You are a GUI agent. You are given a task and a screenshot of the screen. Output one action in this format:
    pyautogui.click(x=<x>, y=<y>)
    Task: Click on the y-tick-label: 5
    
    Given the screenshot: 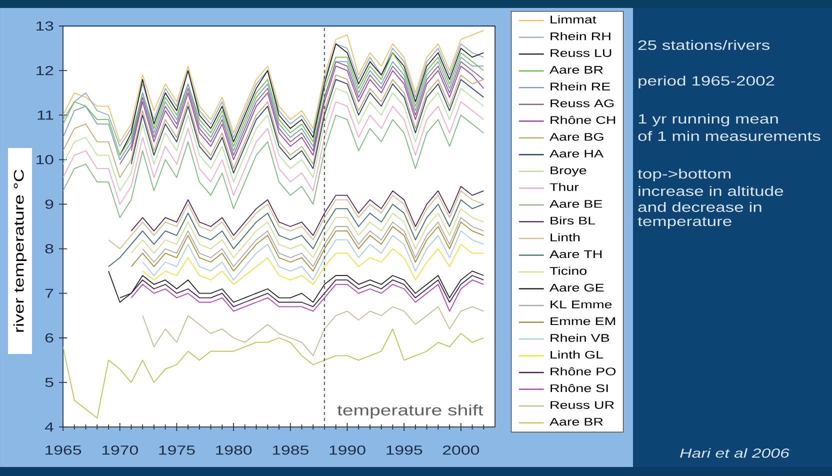 What is the action you would take?
    pyautogui.click(x=49, y=382)
    